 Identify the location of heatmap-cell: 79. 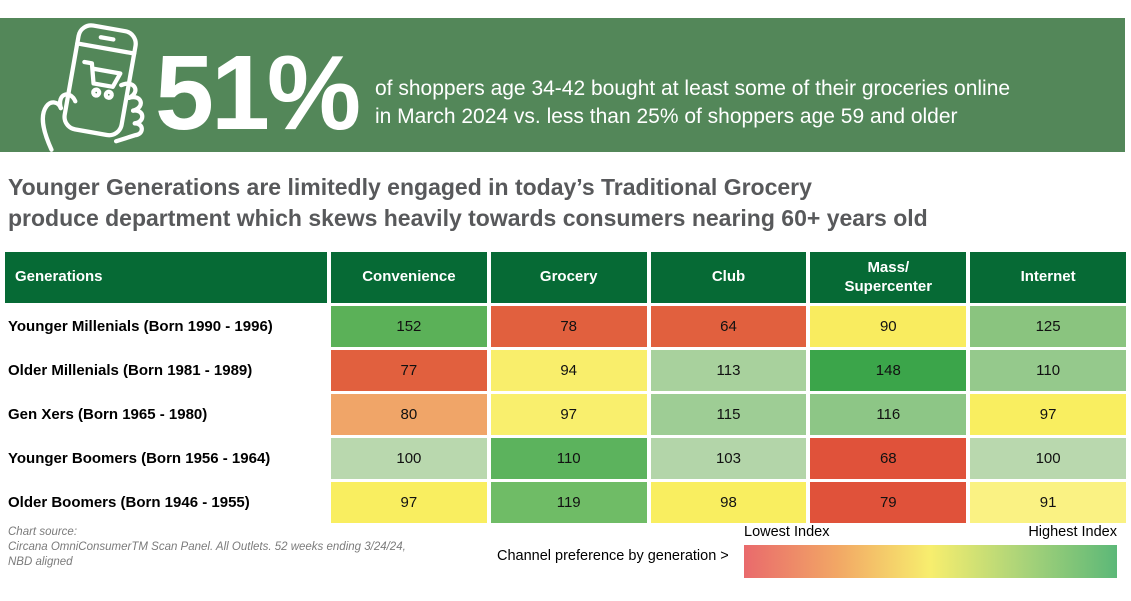
(888, 502).